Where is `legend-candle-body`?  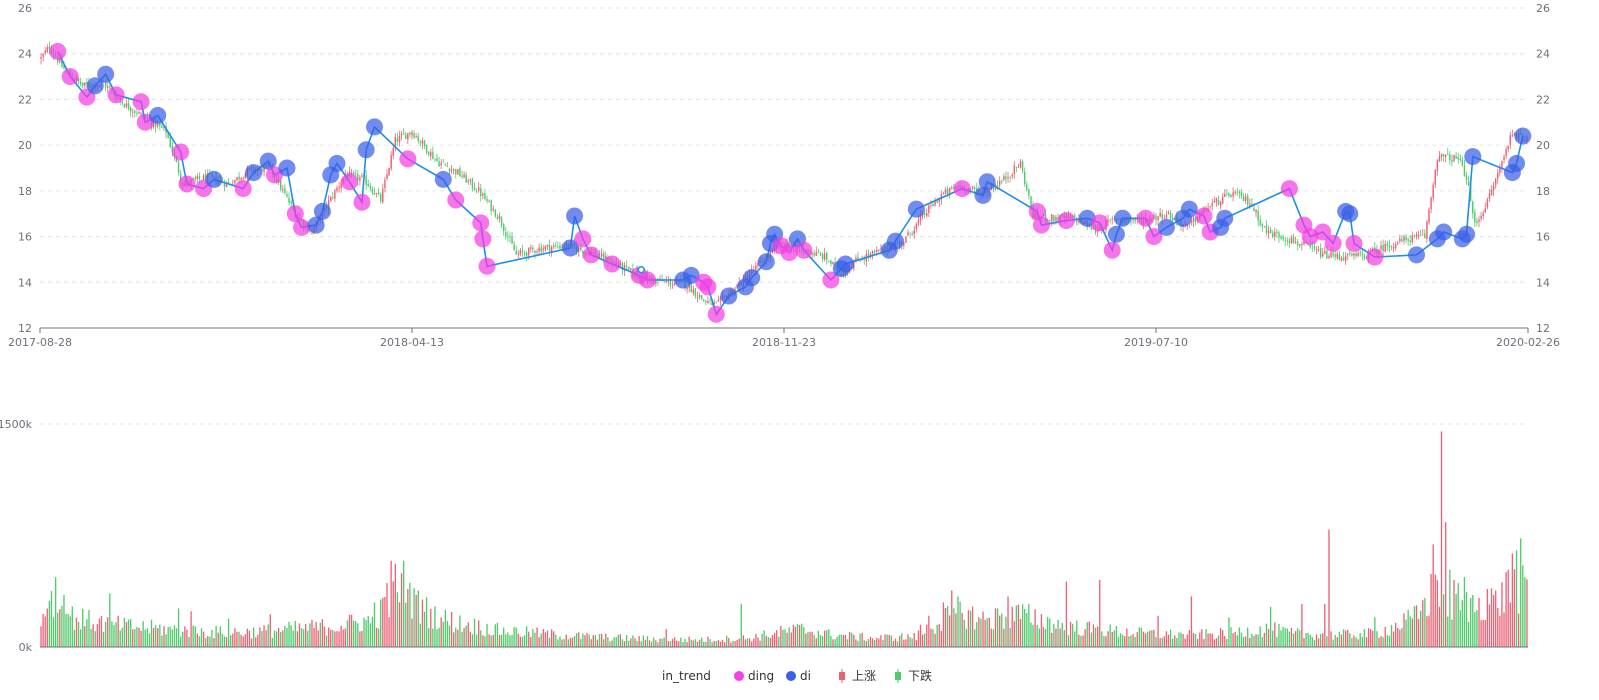
legend-candle-body is located at coordinates (842, 676).